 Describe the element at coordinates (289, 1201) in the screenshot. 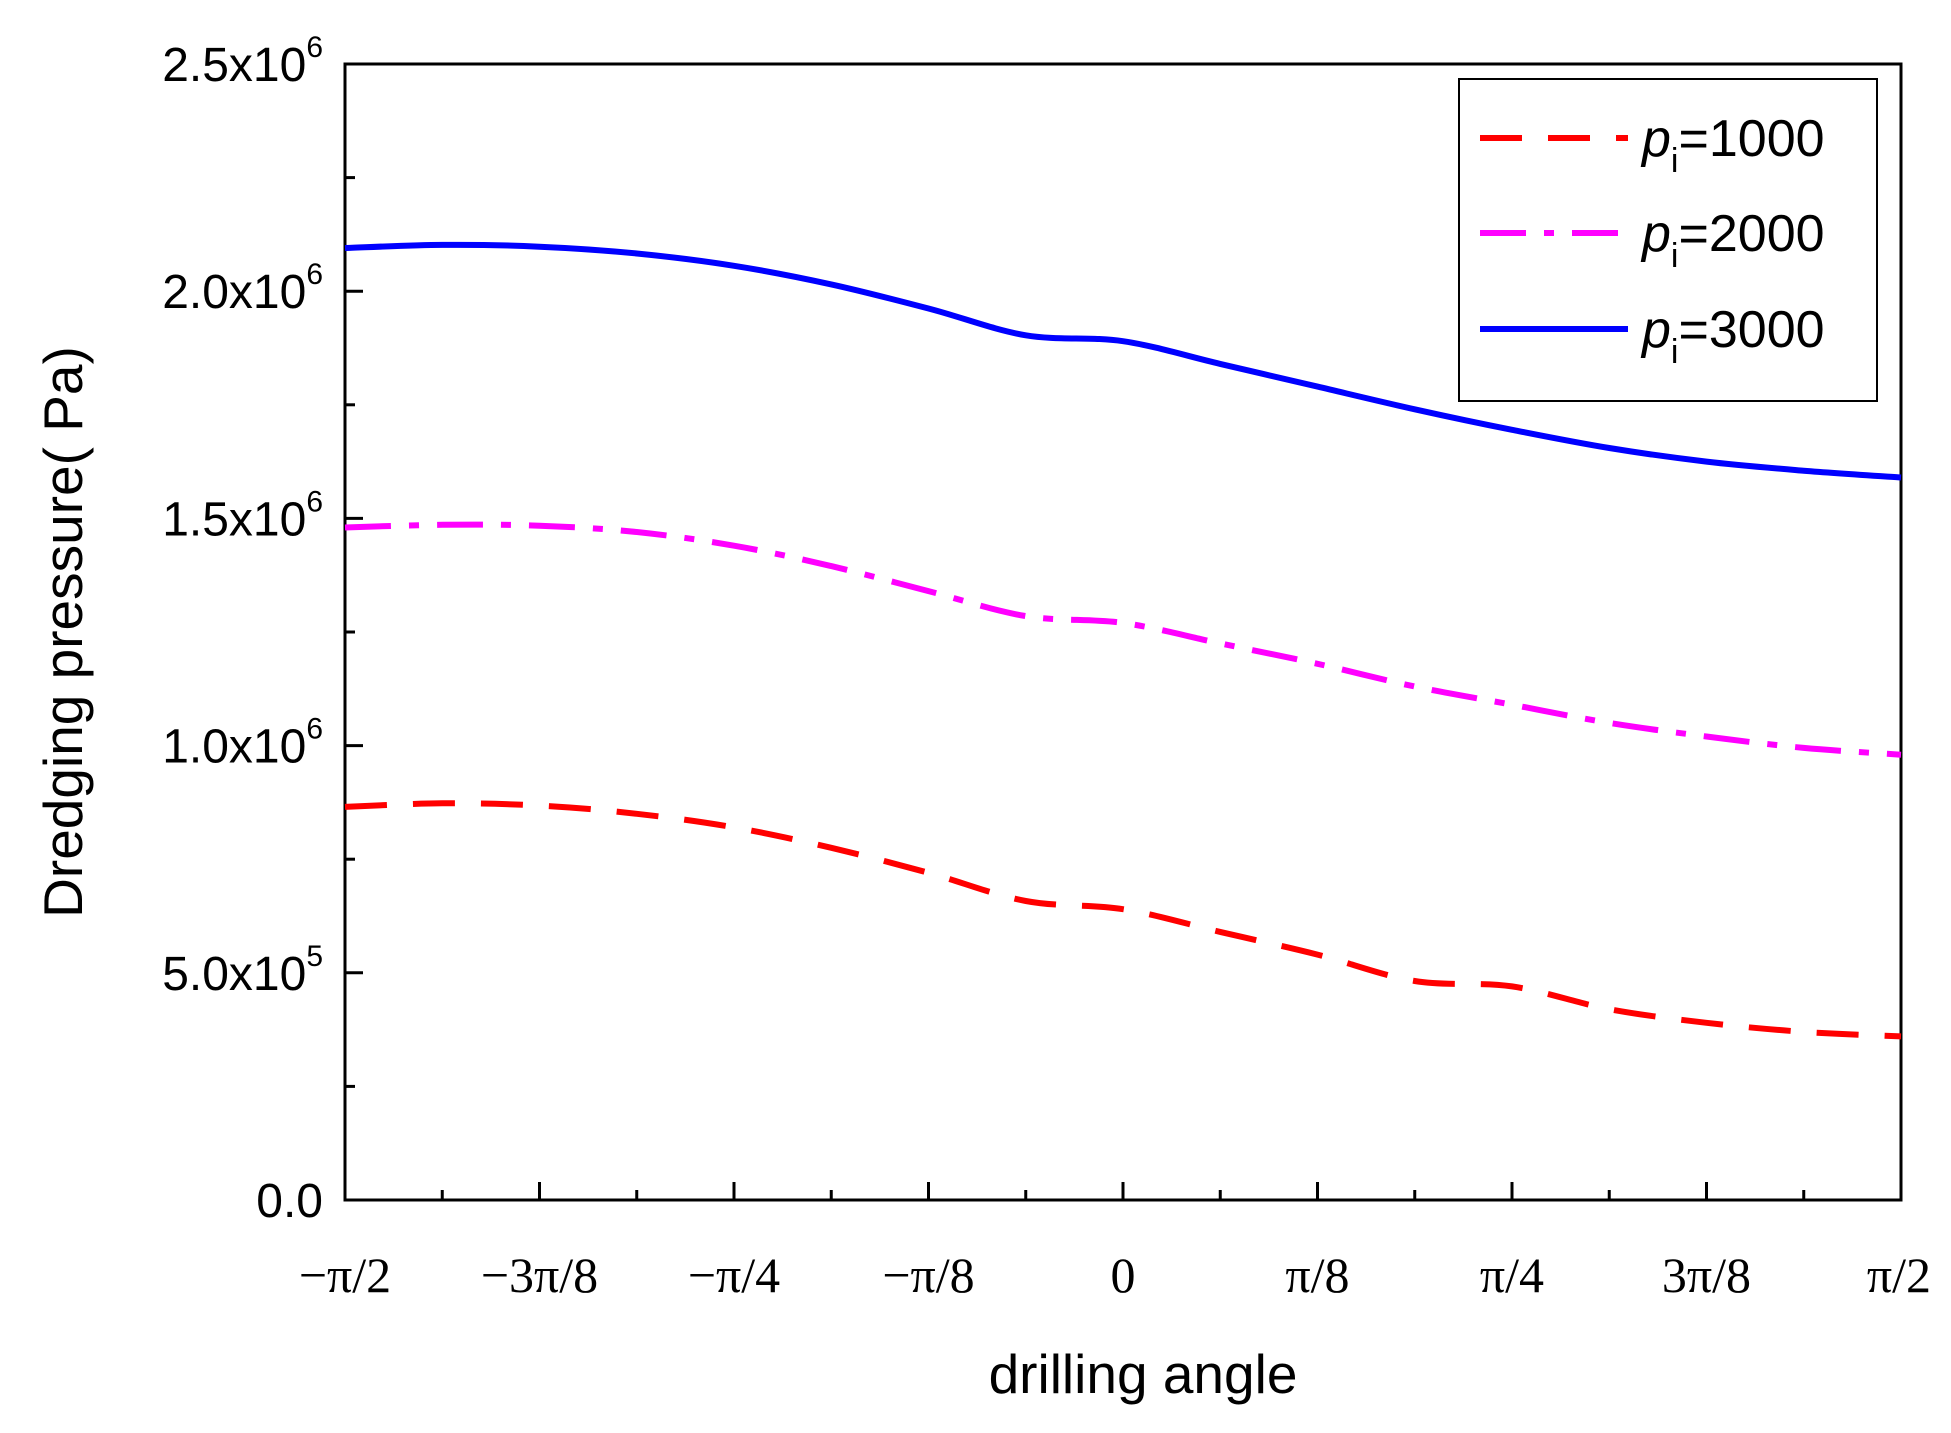

I see `y-tick-label: 0.0` at that location.